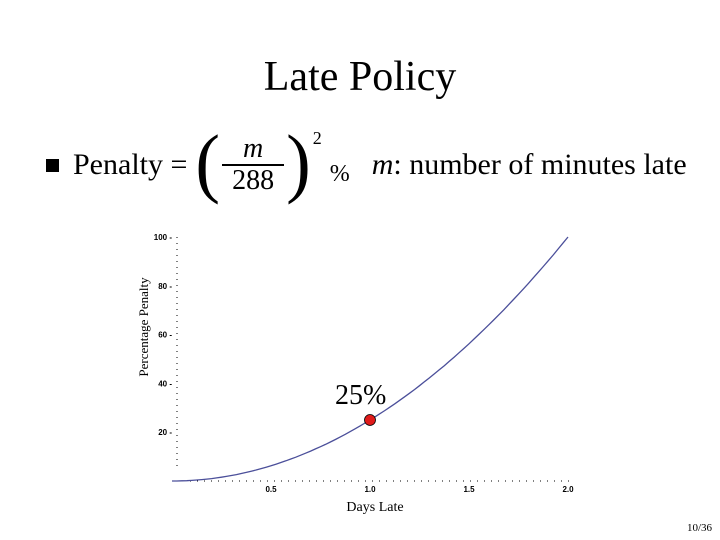 The height and width of the screenshot is (540, 720). Describe the element at coordinates (165, 432) in the screenshot. I see `y-tick-label: 20 -` at that location.